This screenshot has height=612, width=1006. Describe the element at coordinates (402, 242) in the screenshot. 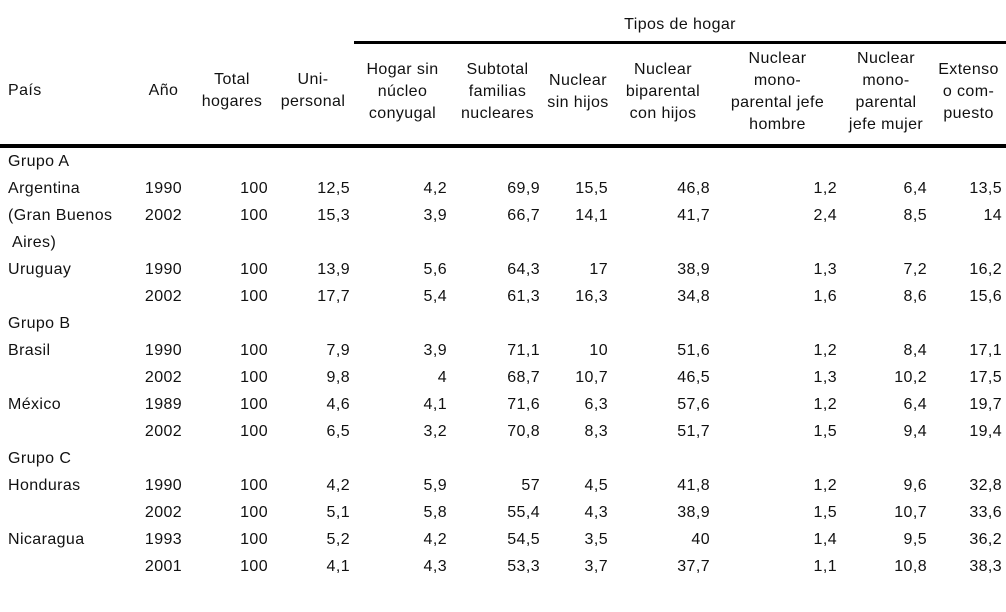

I see `cell-hogar_sin_nucleo_conyugal` at that location.